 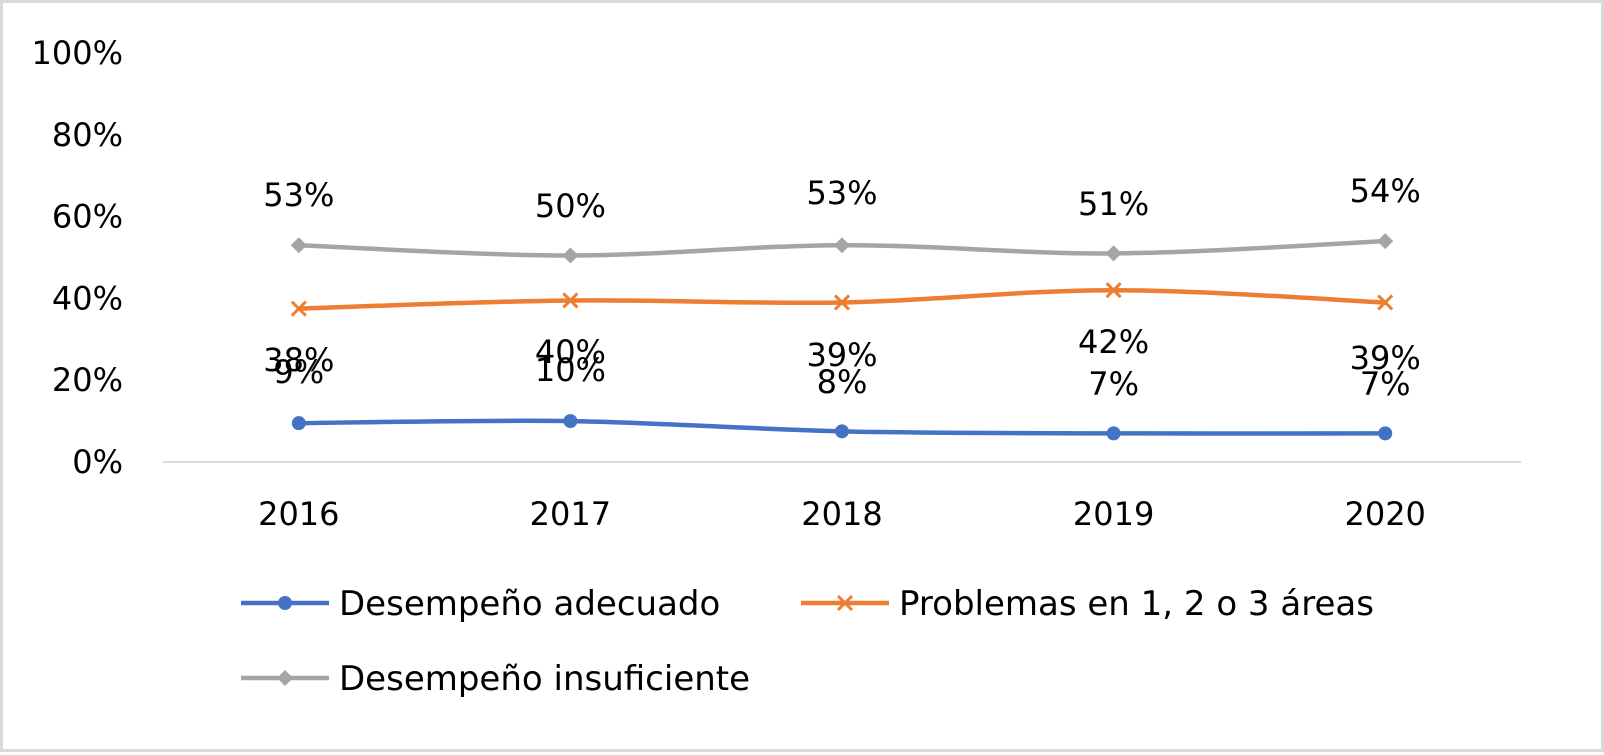 I want to click on data-label-problemas-en-1-2-o-3-areas: 38%, so click(x=298, y=360).